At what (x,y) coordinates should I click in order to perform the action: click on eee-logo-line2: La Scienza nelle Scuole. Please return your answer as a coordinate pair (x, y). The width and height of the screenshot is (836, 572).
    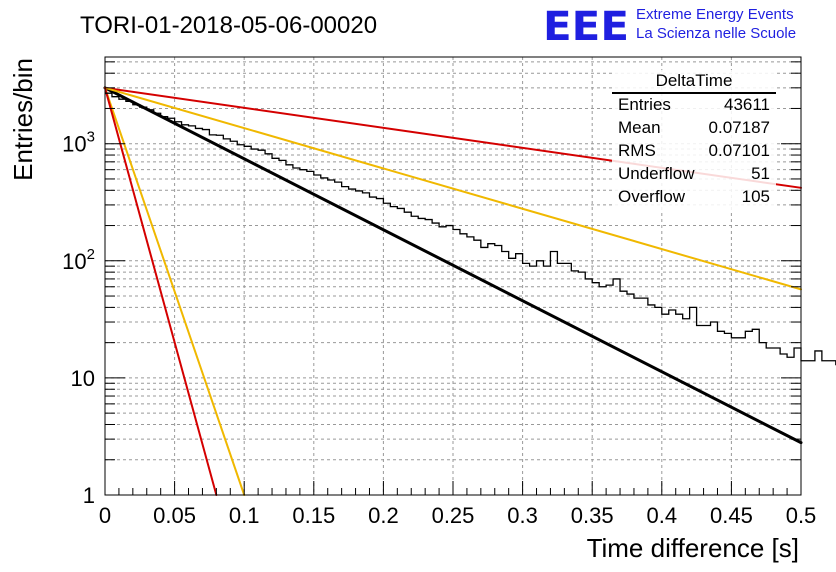
    Looking at the image, I should click on (716, 33).